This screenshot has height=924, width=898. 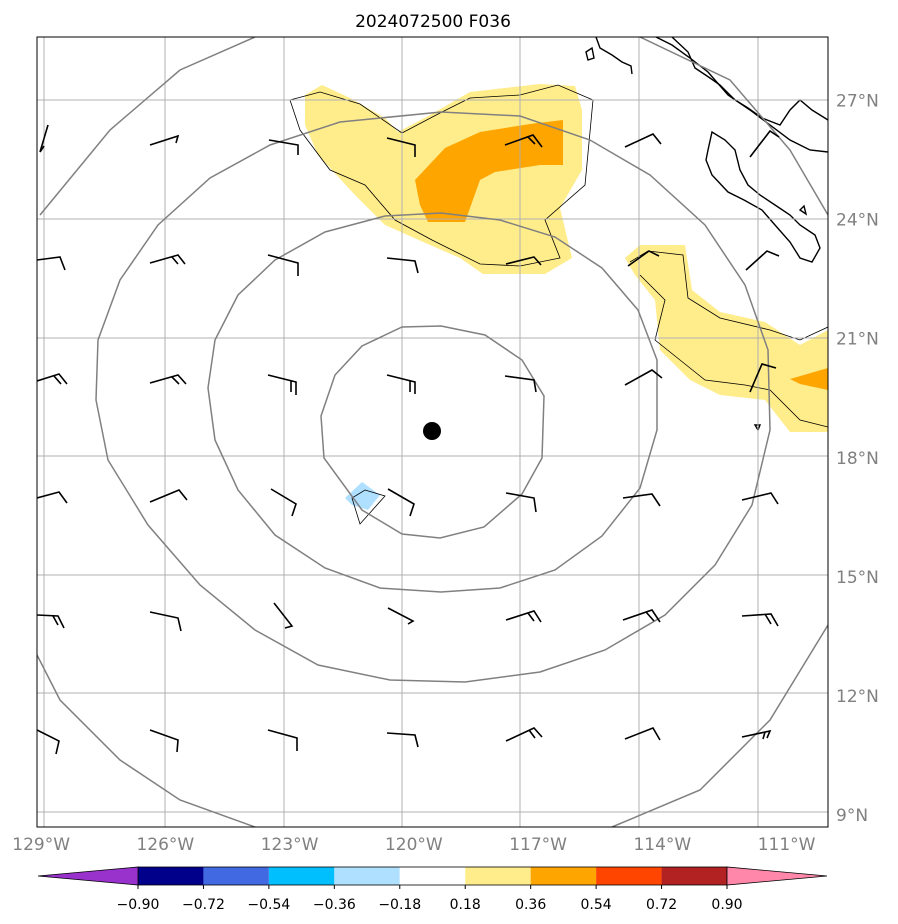 I want to click on contour-line-north, so click(x=441, y=175).